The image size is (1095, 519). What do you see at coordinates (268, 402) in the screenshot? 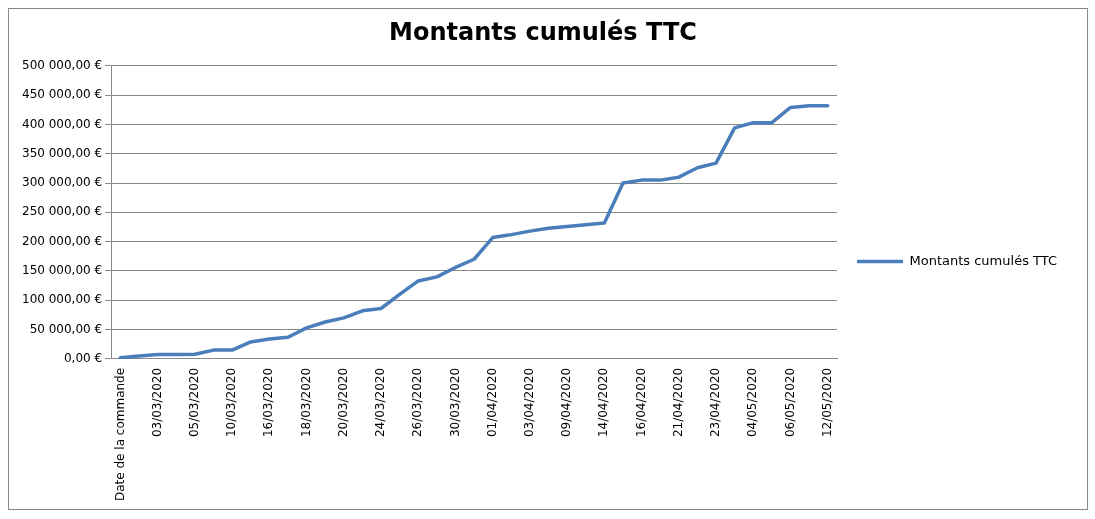
I see `x-tick-label: 16/03/2020` at bounding box center [268, 402].